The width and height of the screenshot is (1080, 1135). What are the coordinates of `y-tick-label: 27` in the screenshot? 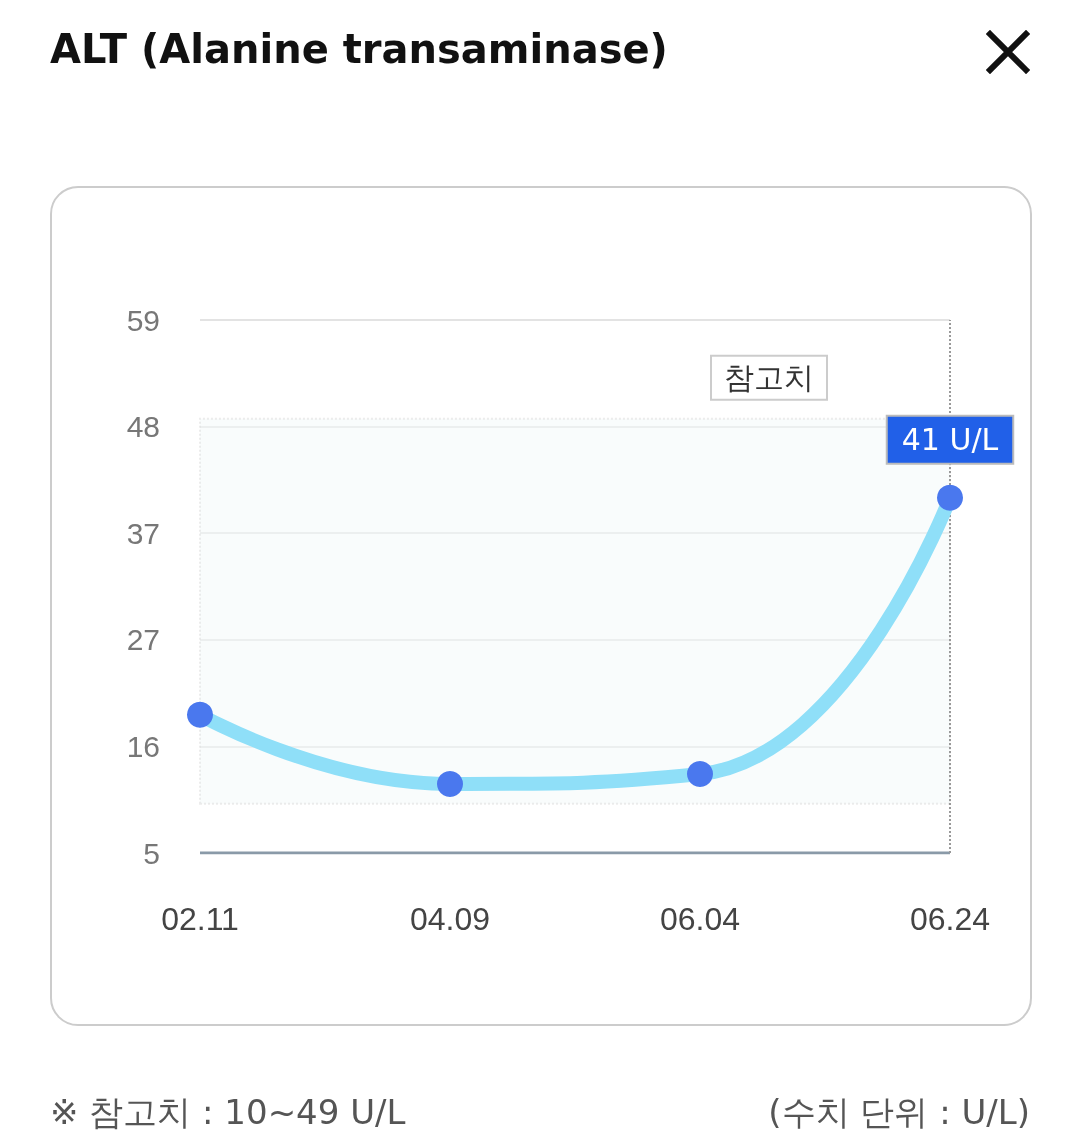 It's located at (143, 640).